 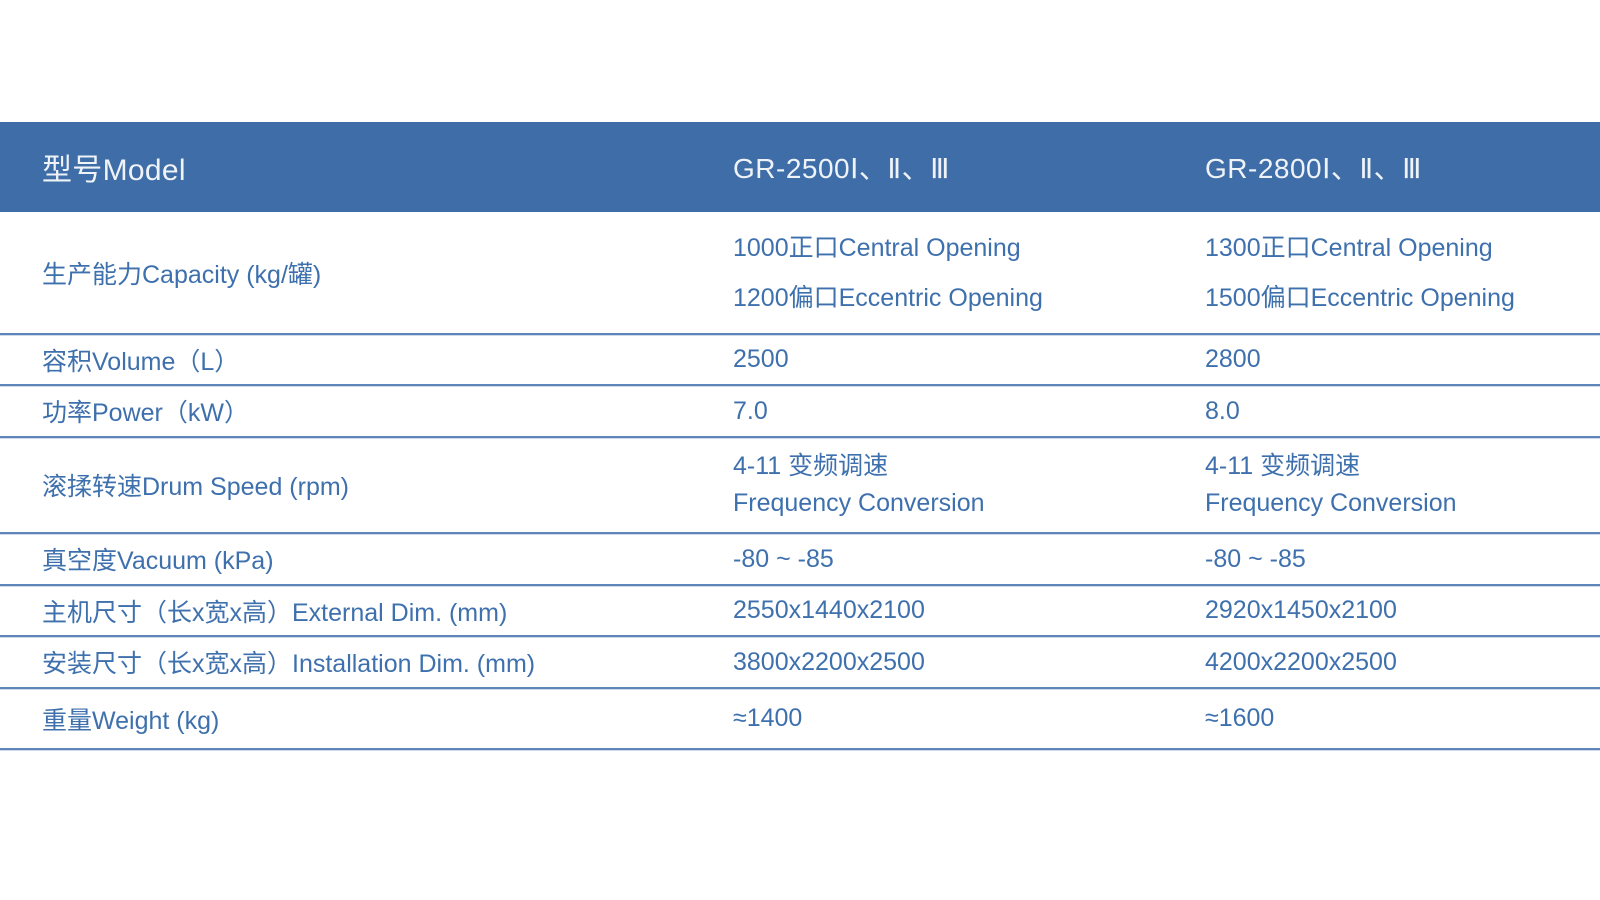 What do you see at coordinates (829, 610) in the screenshot?
I see `cell-external-dim-gr2500: 2550x1440x2100` at bounding box center [829, 610].